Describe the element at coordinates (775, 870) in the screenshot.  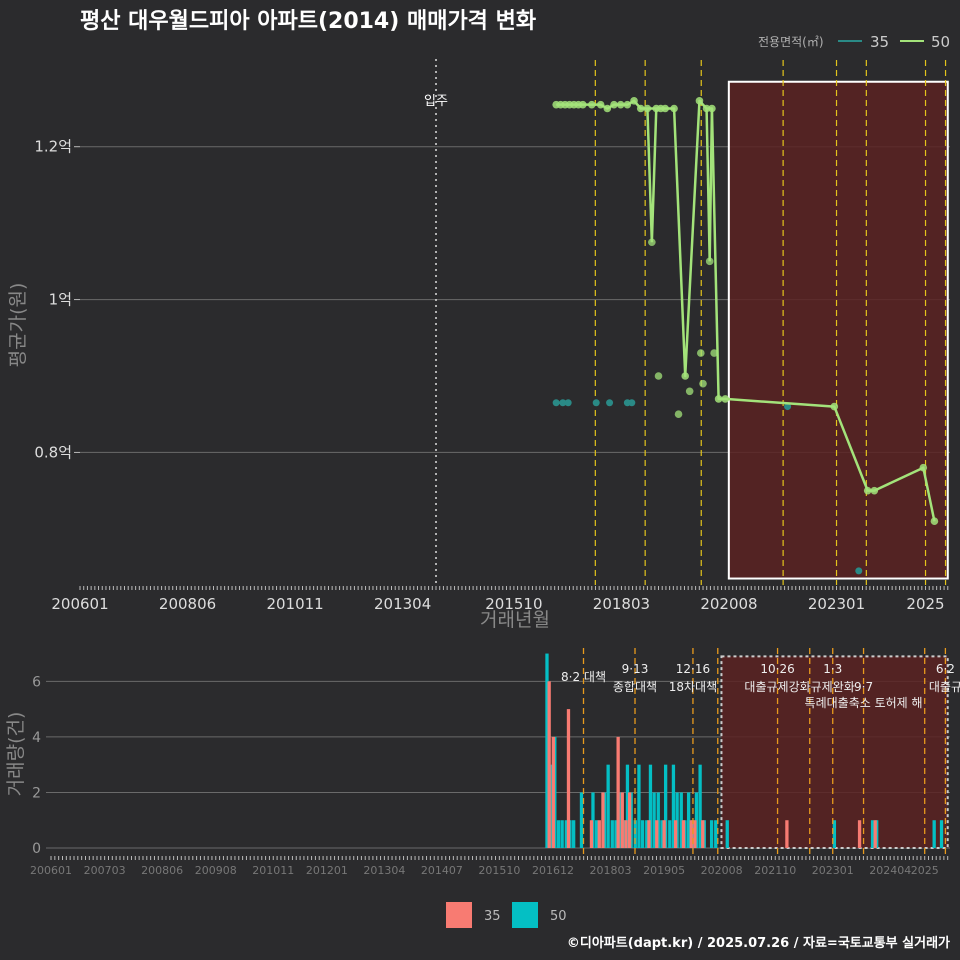
I see `x-tick-label: 202110` at that location.